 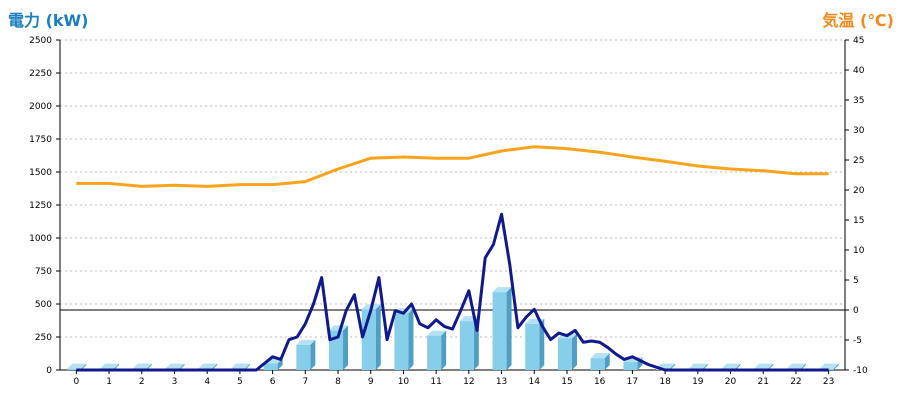 I want to click on right-tick-label: 10, so click(x=859, y=251).